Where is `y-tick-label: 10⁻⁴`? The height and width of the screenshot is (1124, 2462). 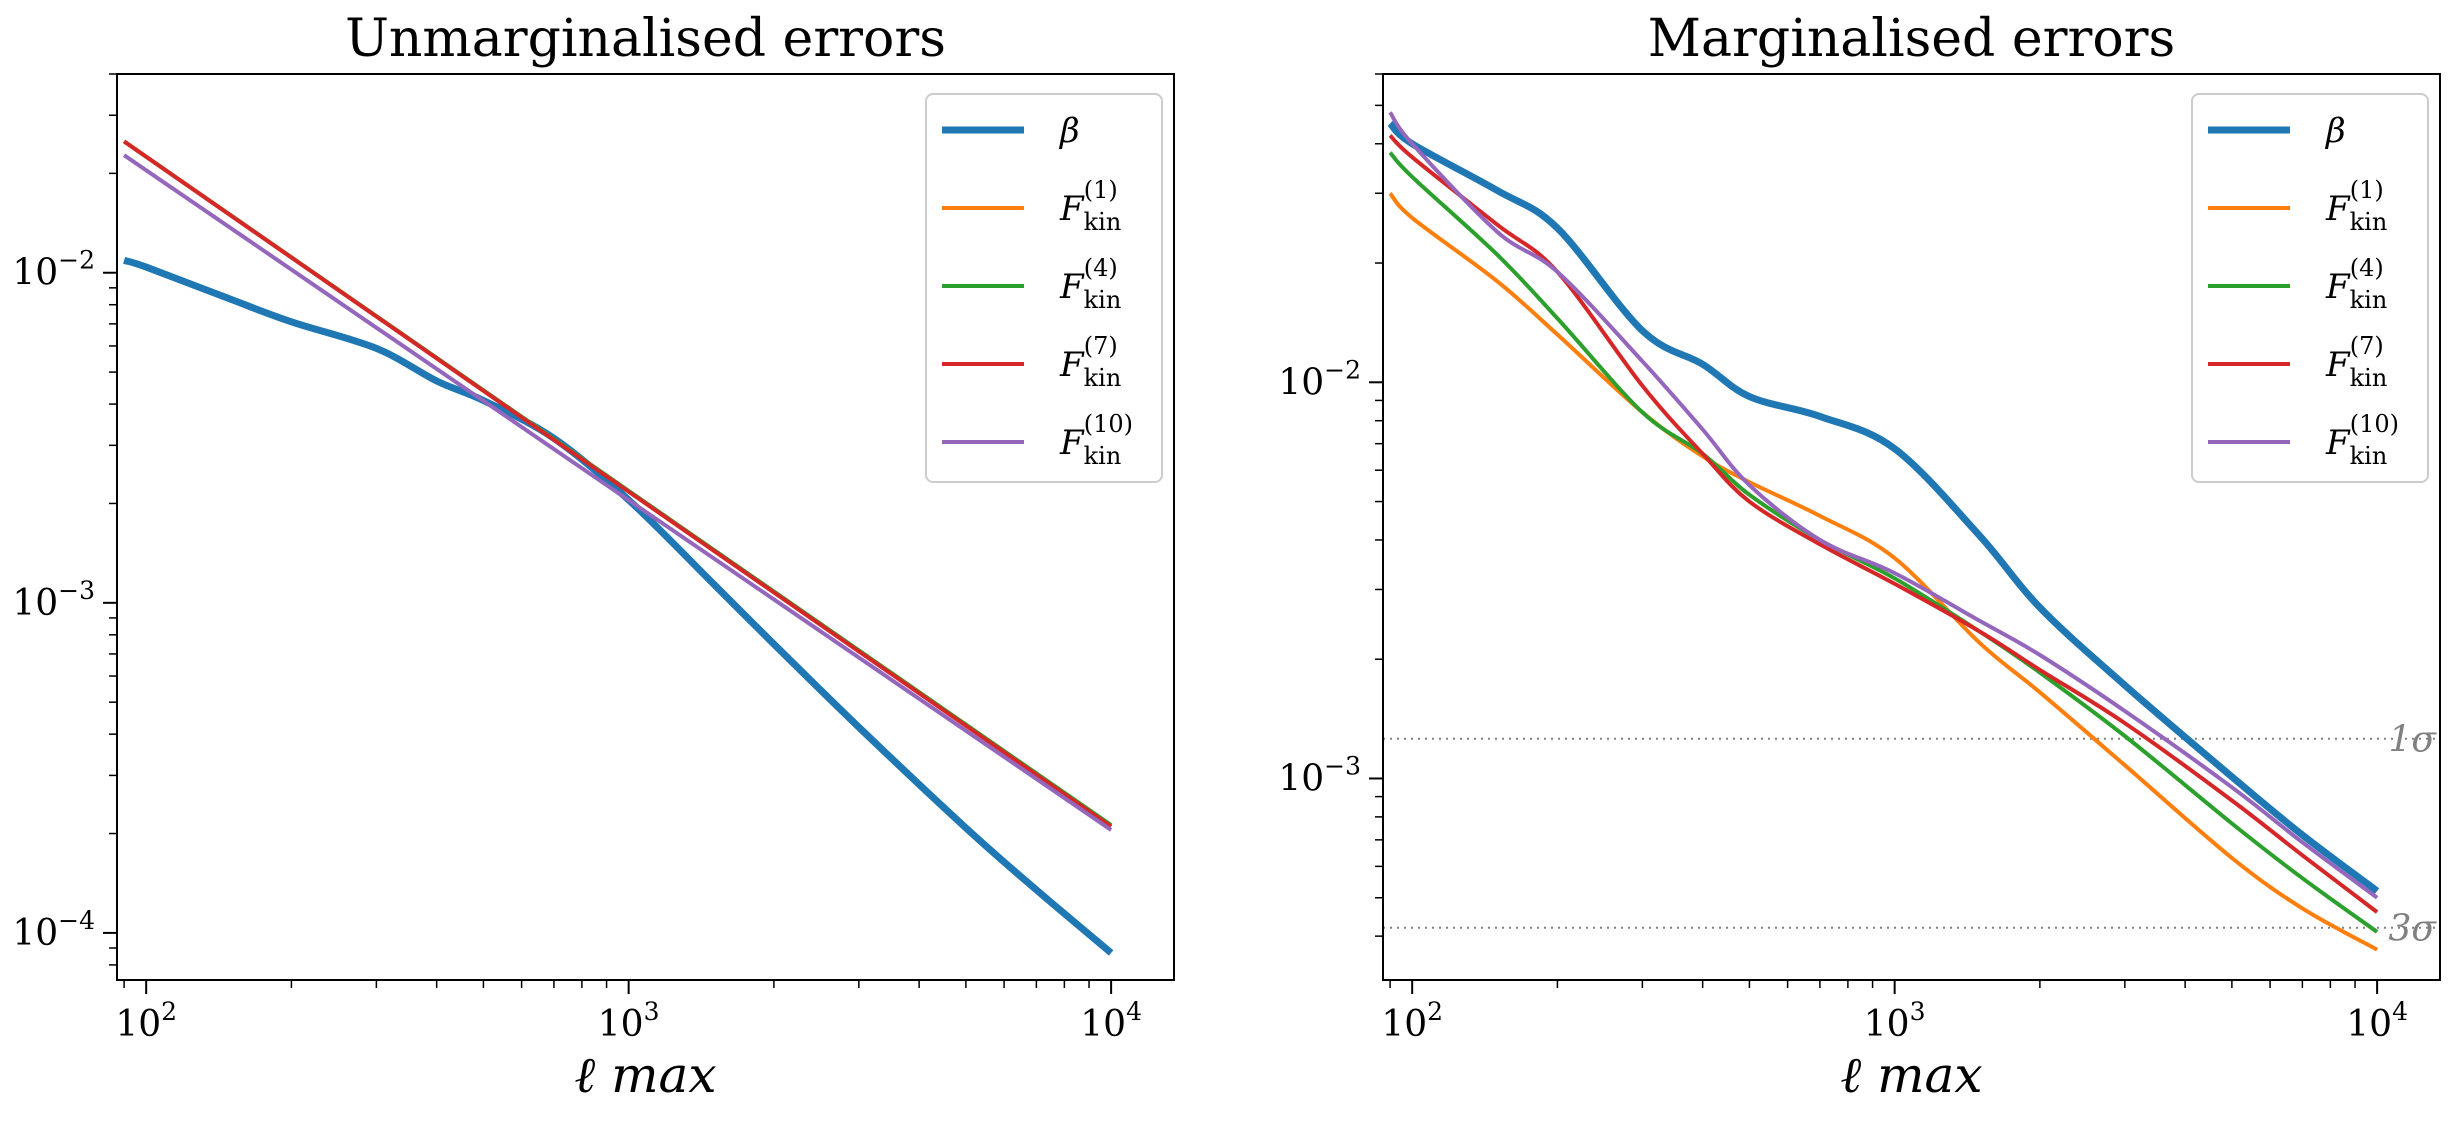
y-tick-label: 10⁻⁴ is located at coordinates (53, 930).